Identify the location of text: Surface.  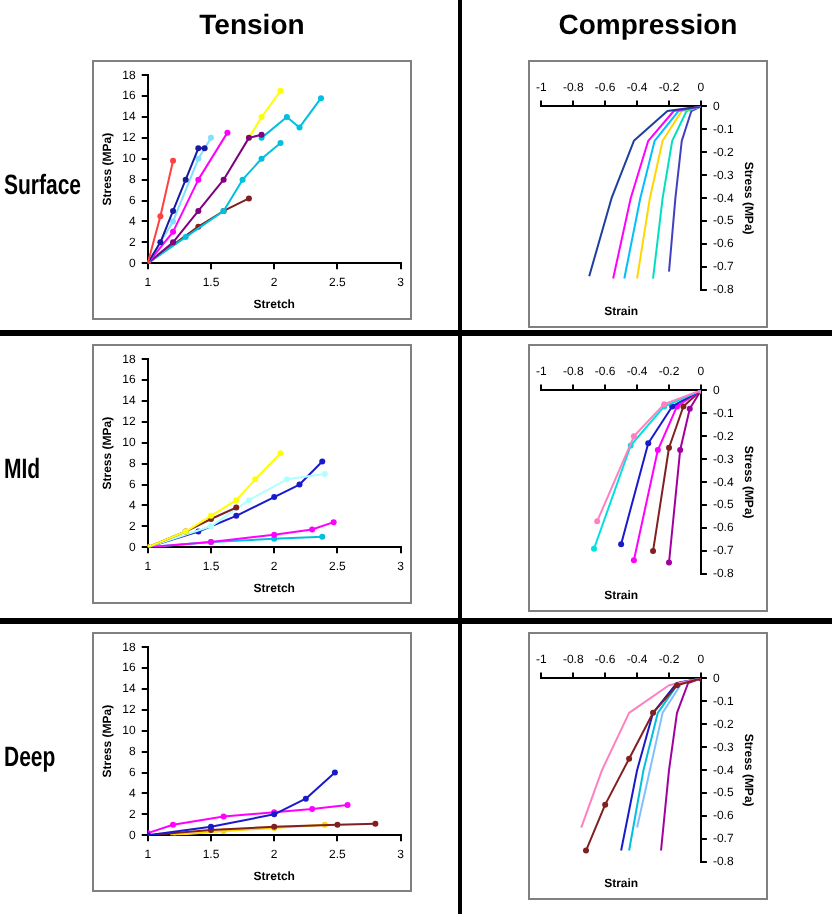
(43, 184).